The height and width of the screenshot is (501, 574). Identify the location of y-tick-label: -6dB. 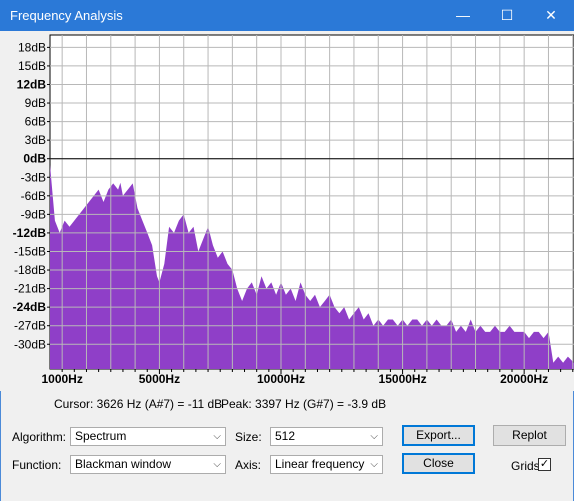
(33, 196).